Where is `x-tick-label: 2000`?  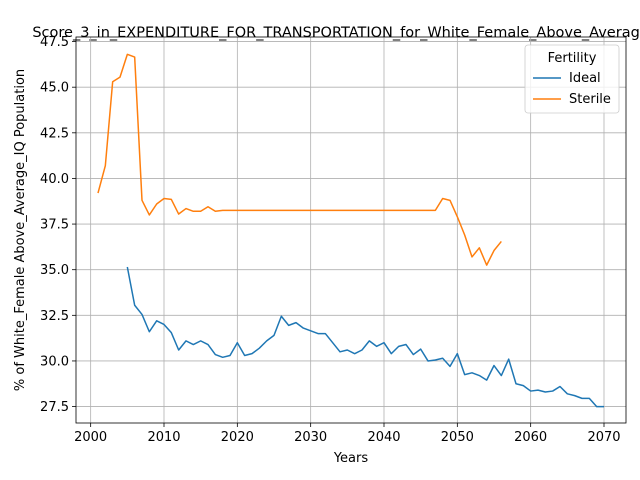
x-tick-label: 2000 is located at coordinates (90, 437).